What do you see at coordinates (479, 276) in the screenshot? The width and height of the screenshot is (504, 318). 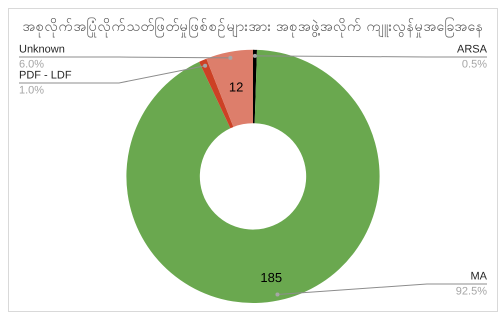 I see `slice-label: MA` at bounding box center [479, 276].